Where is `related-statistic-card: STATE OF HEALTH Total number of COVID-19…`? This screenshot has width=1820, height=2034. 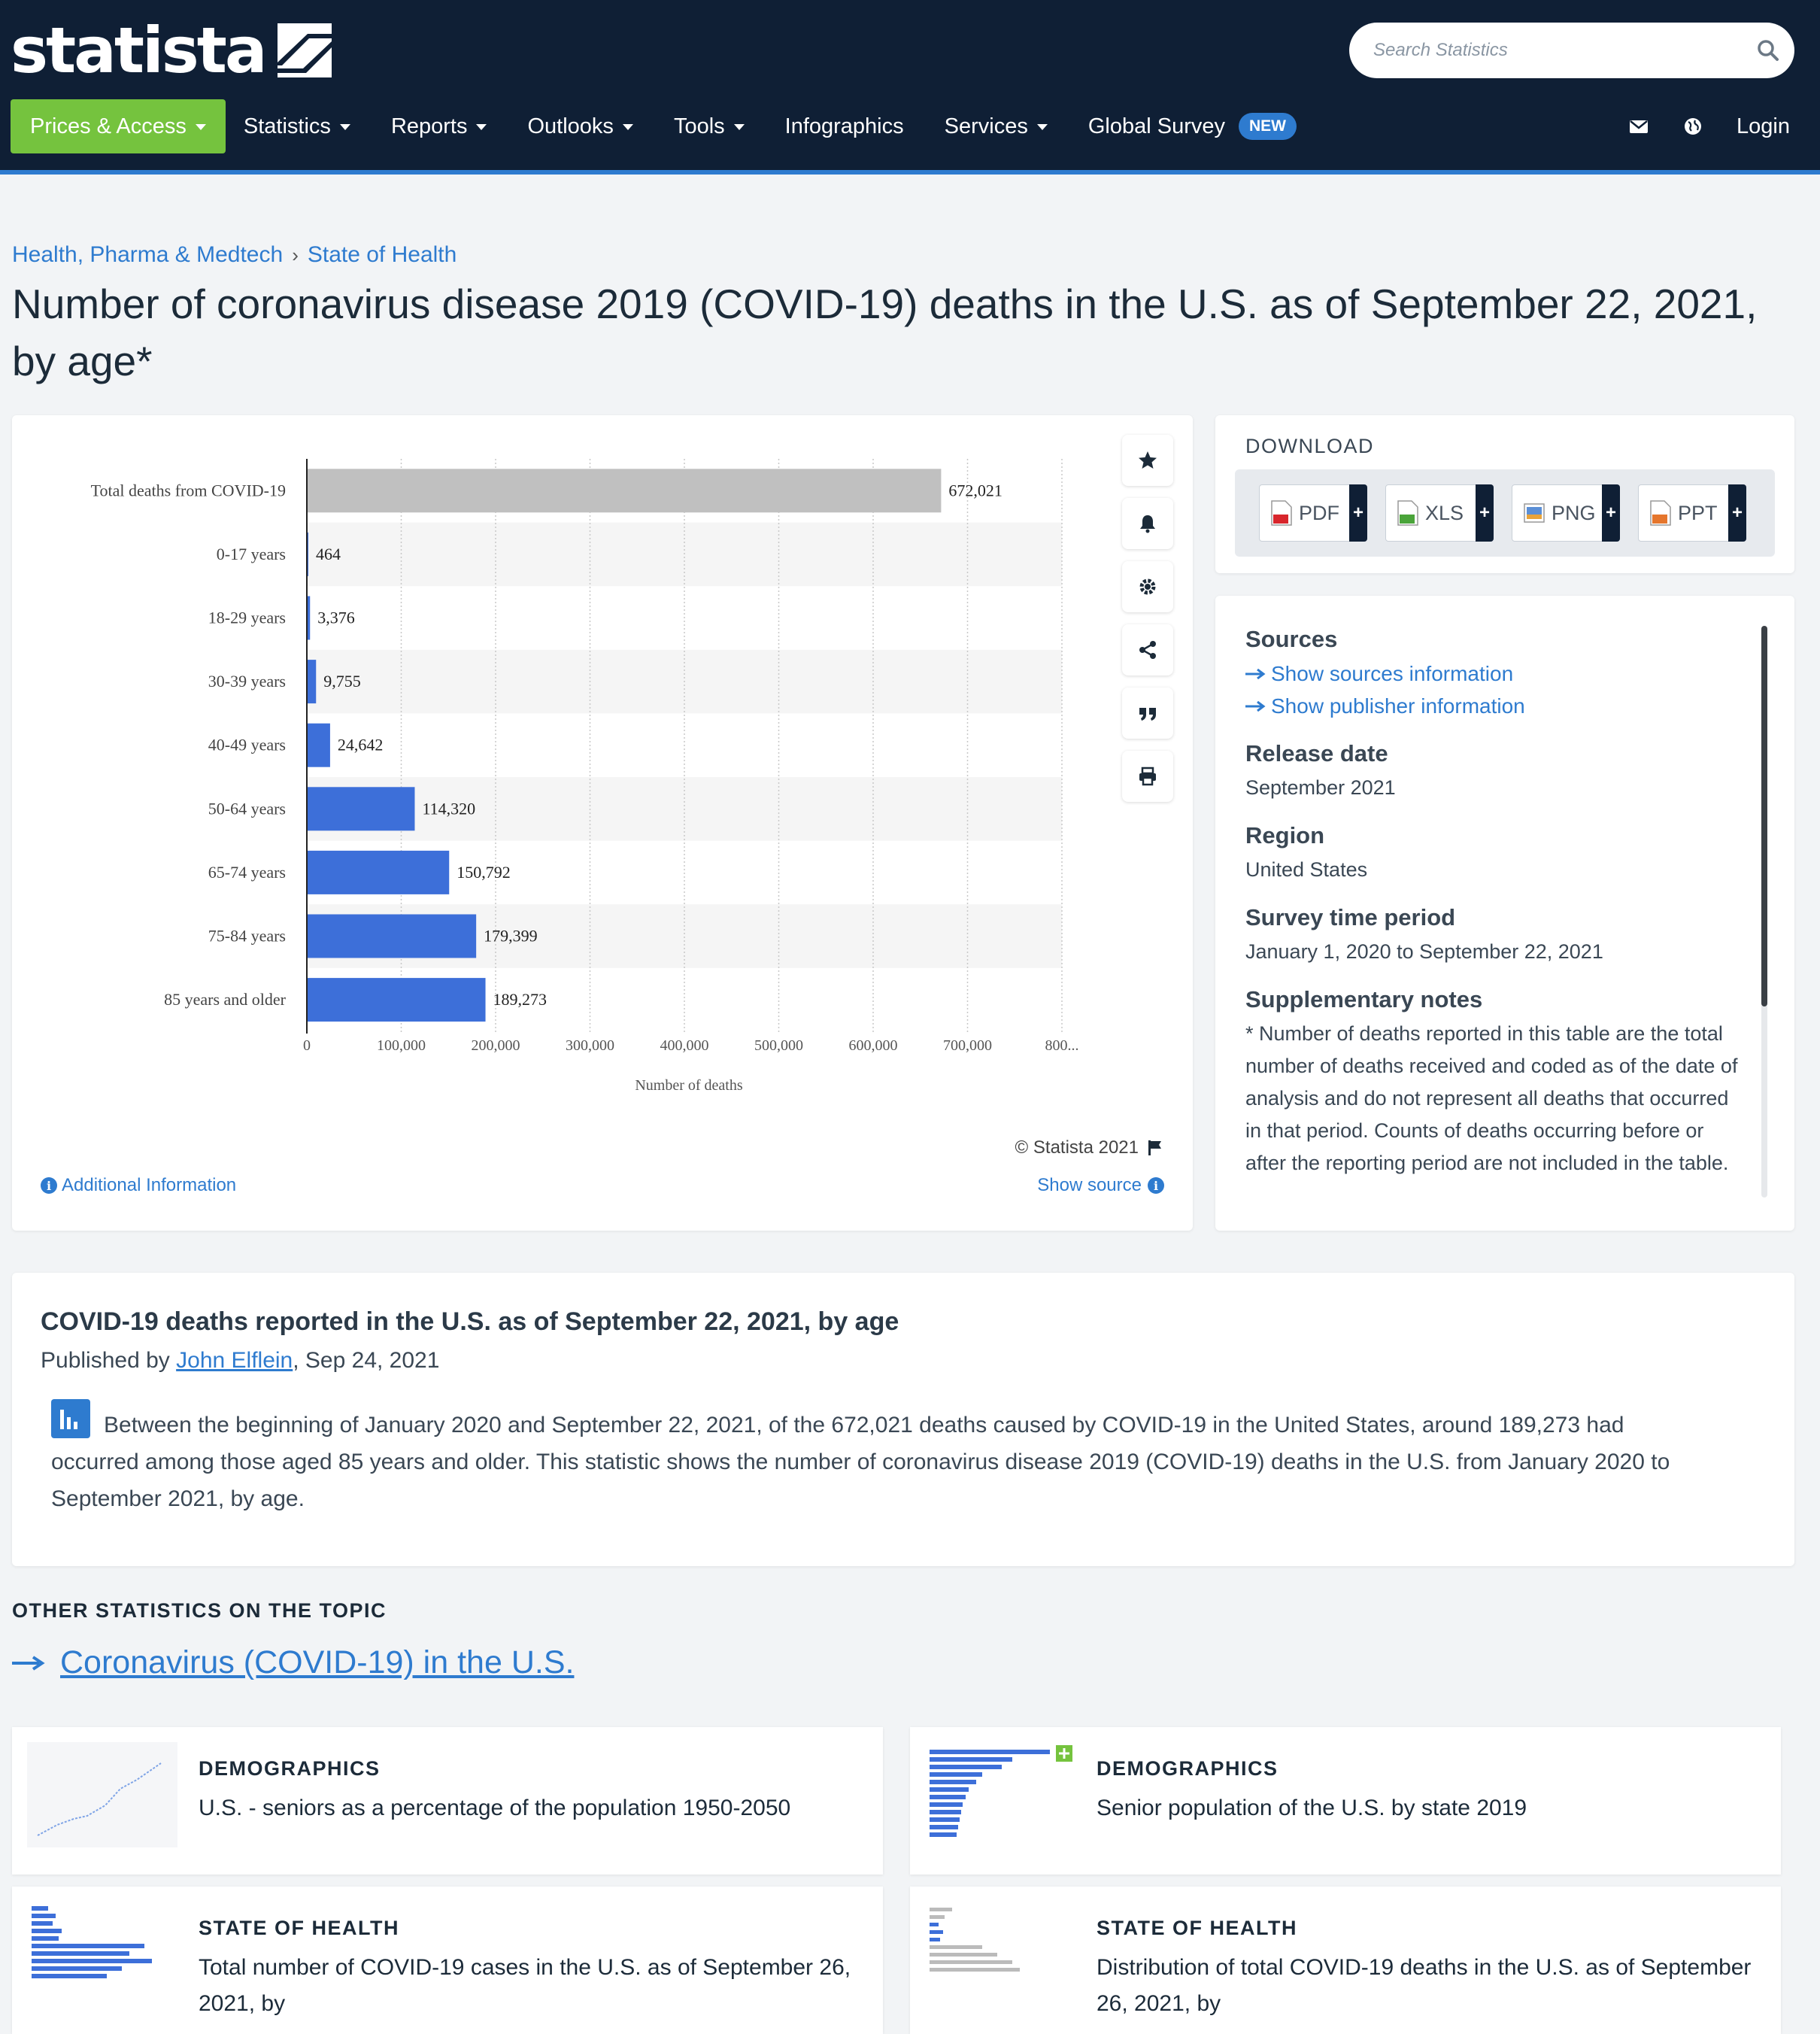 related-statistic-card: STATE OF HEALTH Total number of COVID-19… is located at coordinates (447, 1960).